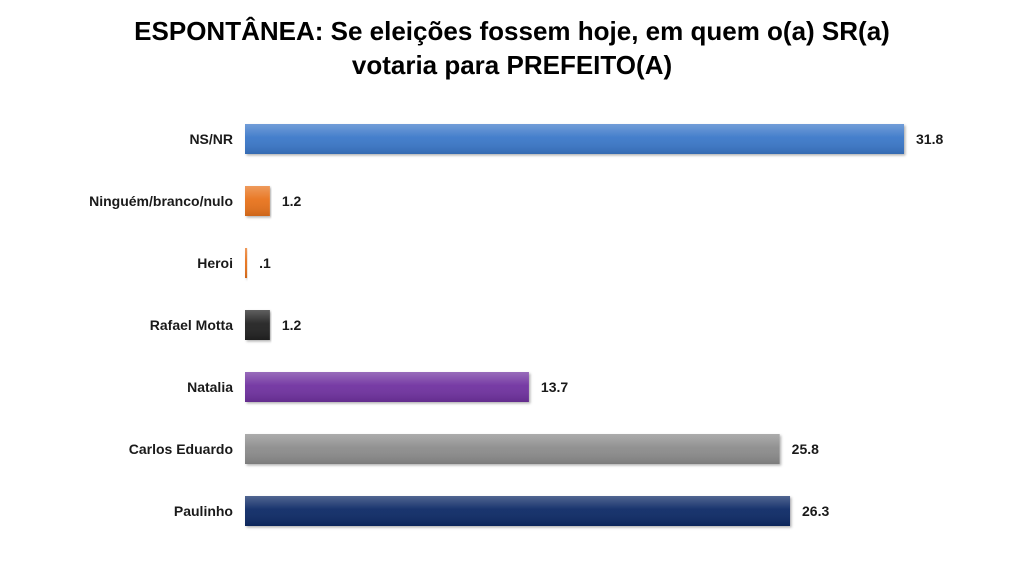 This screenshot has width=1024, height=562. What do you see at coordinates (265, 263) in the screenshot?
I see `value-label: .1` at bounding box center [265, 263].